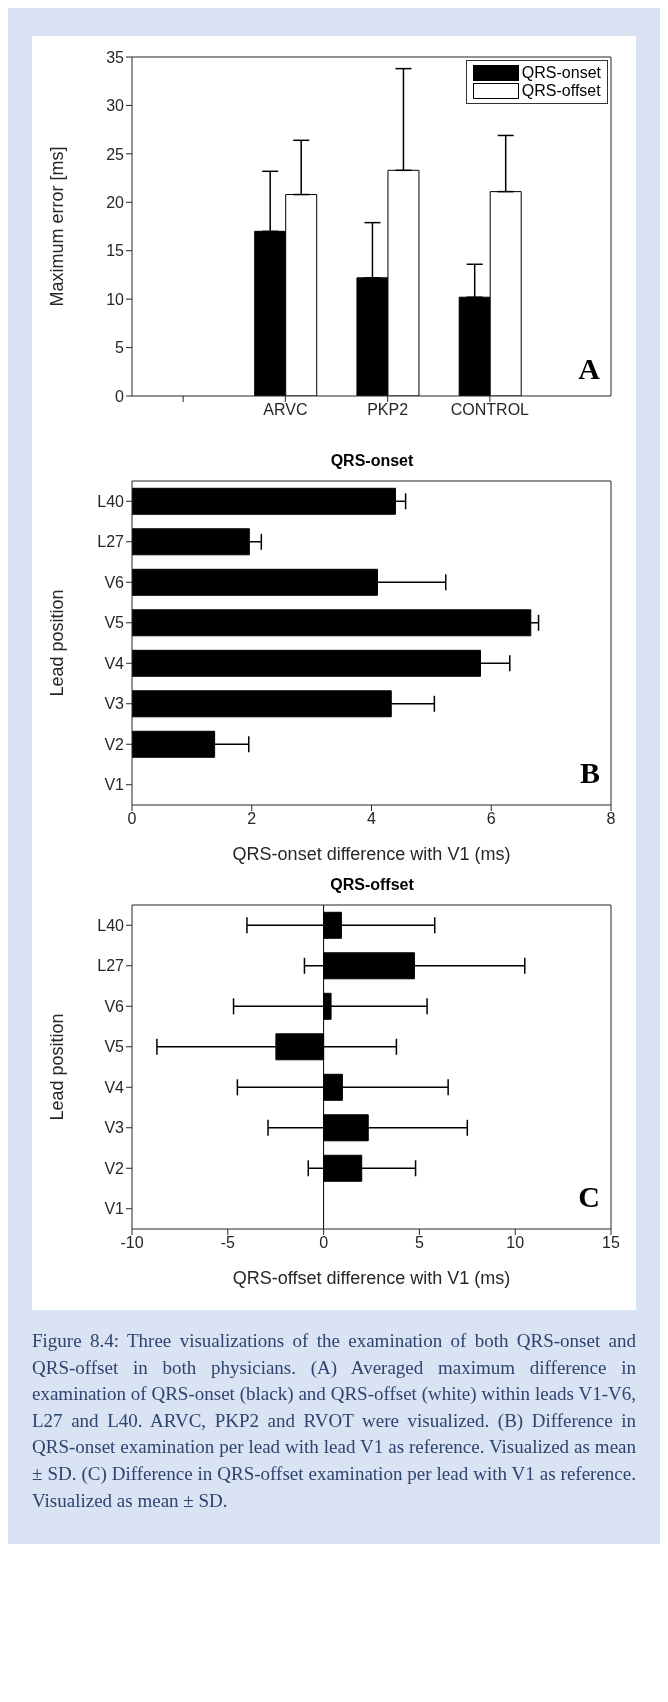  What do you see at coordinates (589, 773) in the screenshot?
I see `annotation: B` at bounding box center [589, 773].